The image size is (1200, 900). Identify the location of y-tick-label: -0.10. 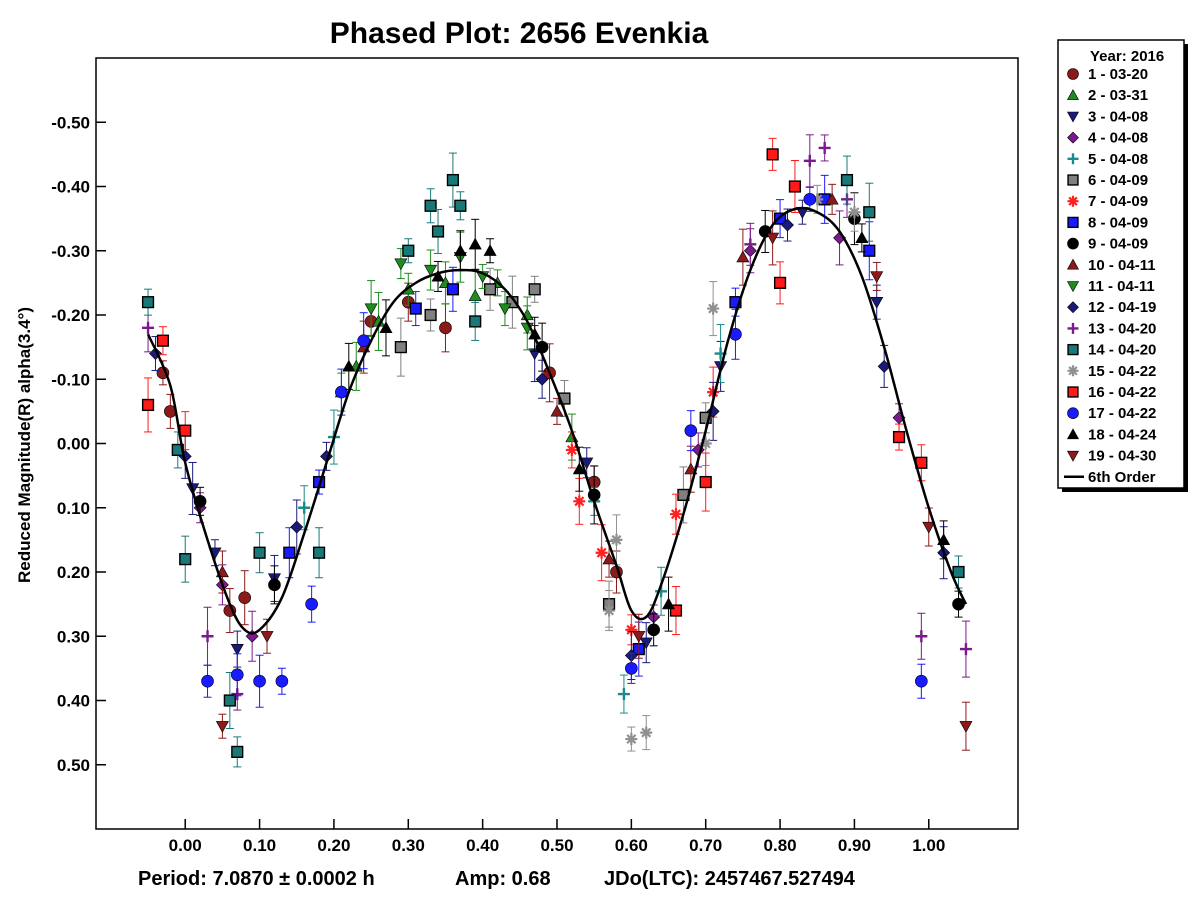
(70, 379).